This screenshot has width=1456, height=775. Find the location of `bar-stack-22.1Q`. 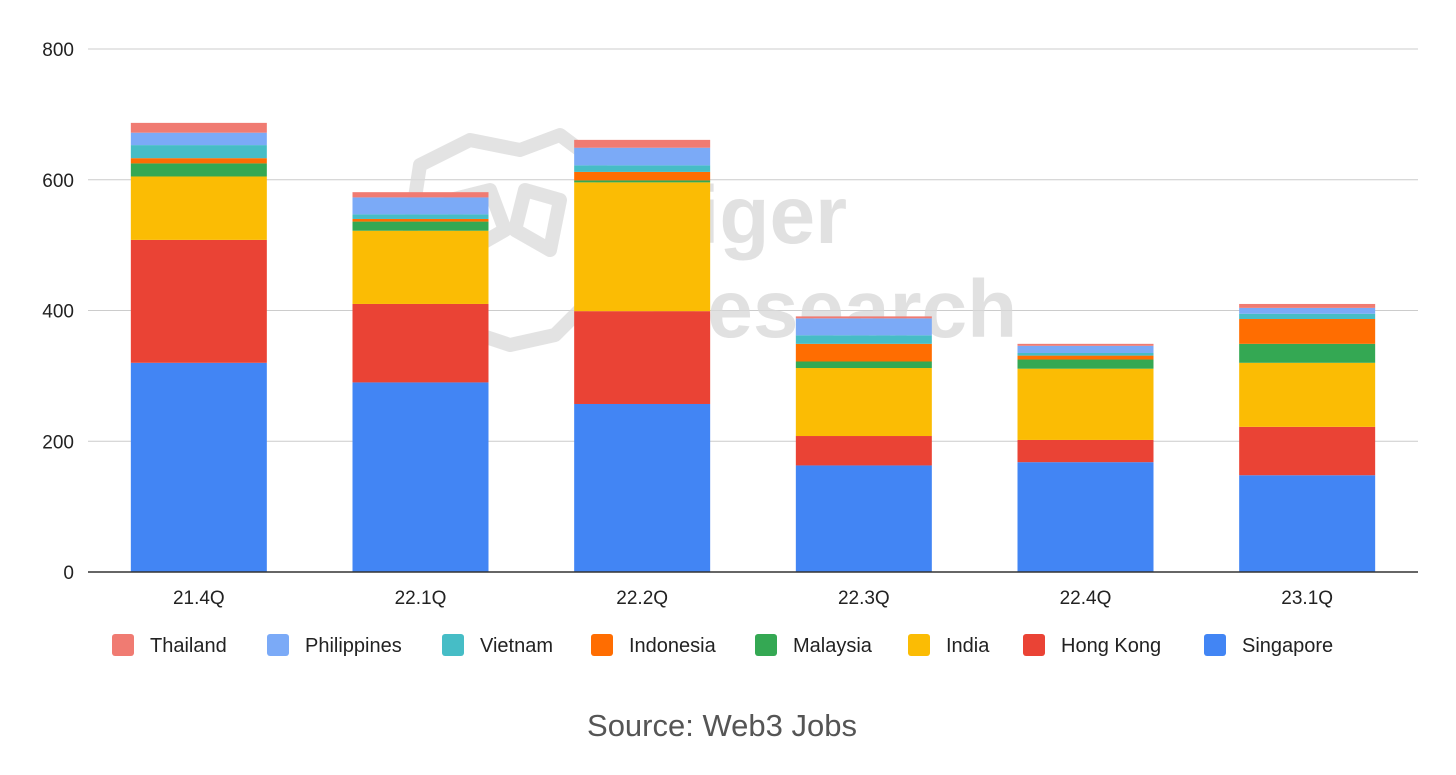

bar-stack-22.1Q is located at coordinates (420, 382).